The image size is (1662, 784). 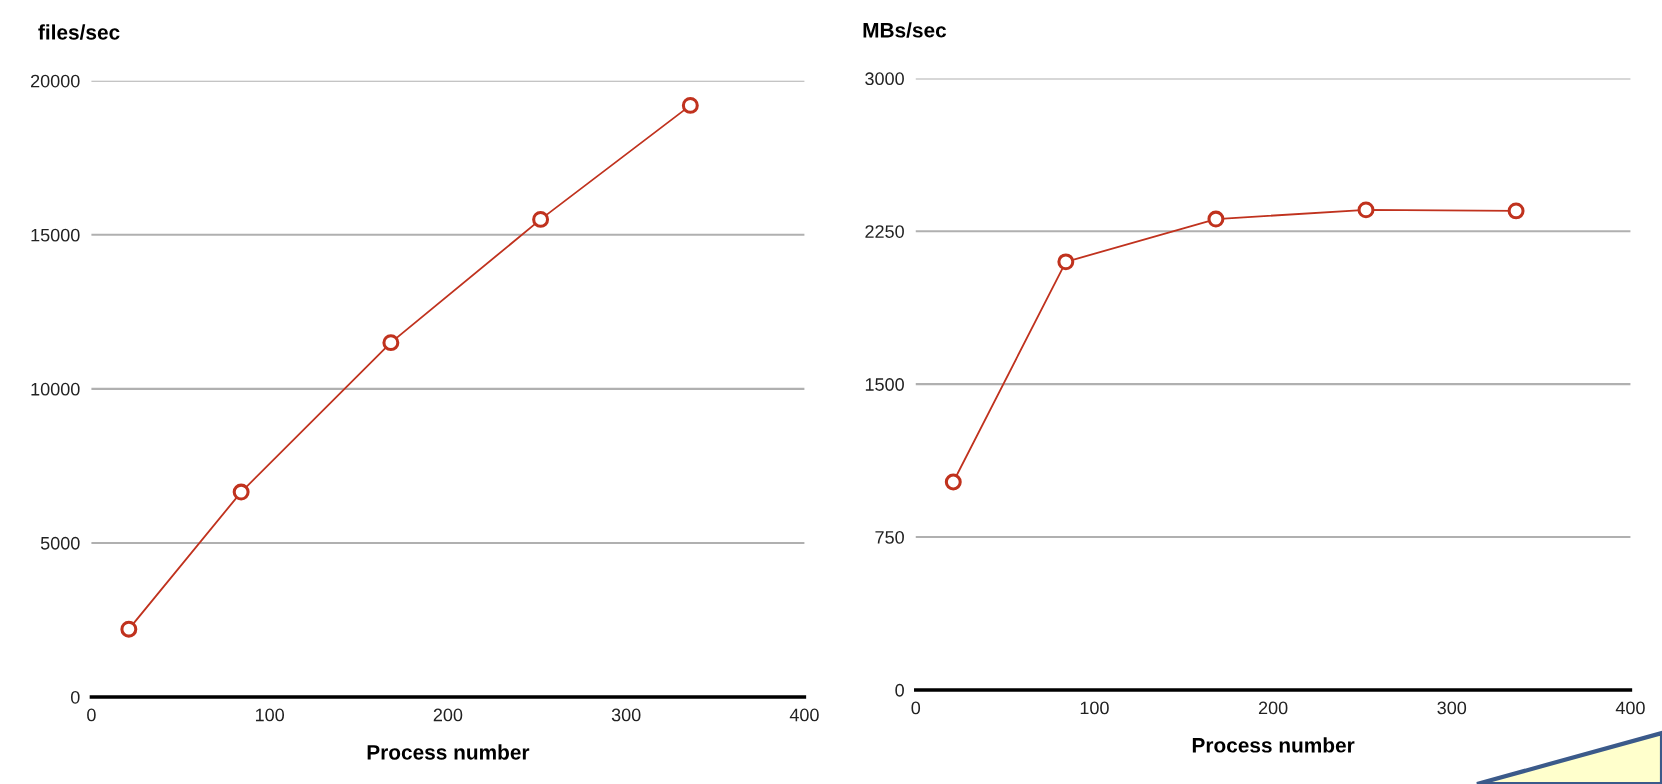 I want to click on y-tick-label: 3000, so click(x=884, y=79).